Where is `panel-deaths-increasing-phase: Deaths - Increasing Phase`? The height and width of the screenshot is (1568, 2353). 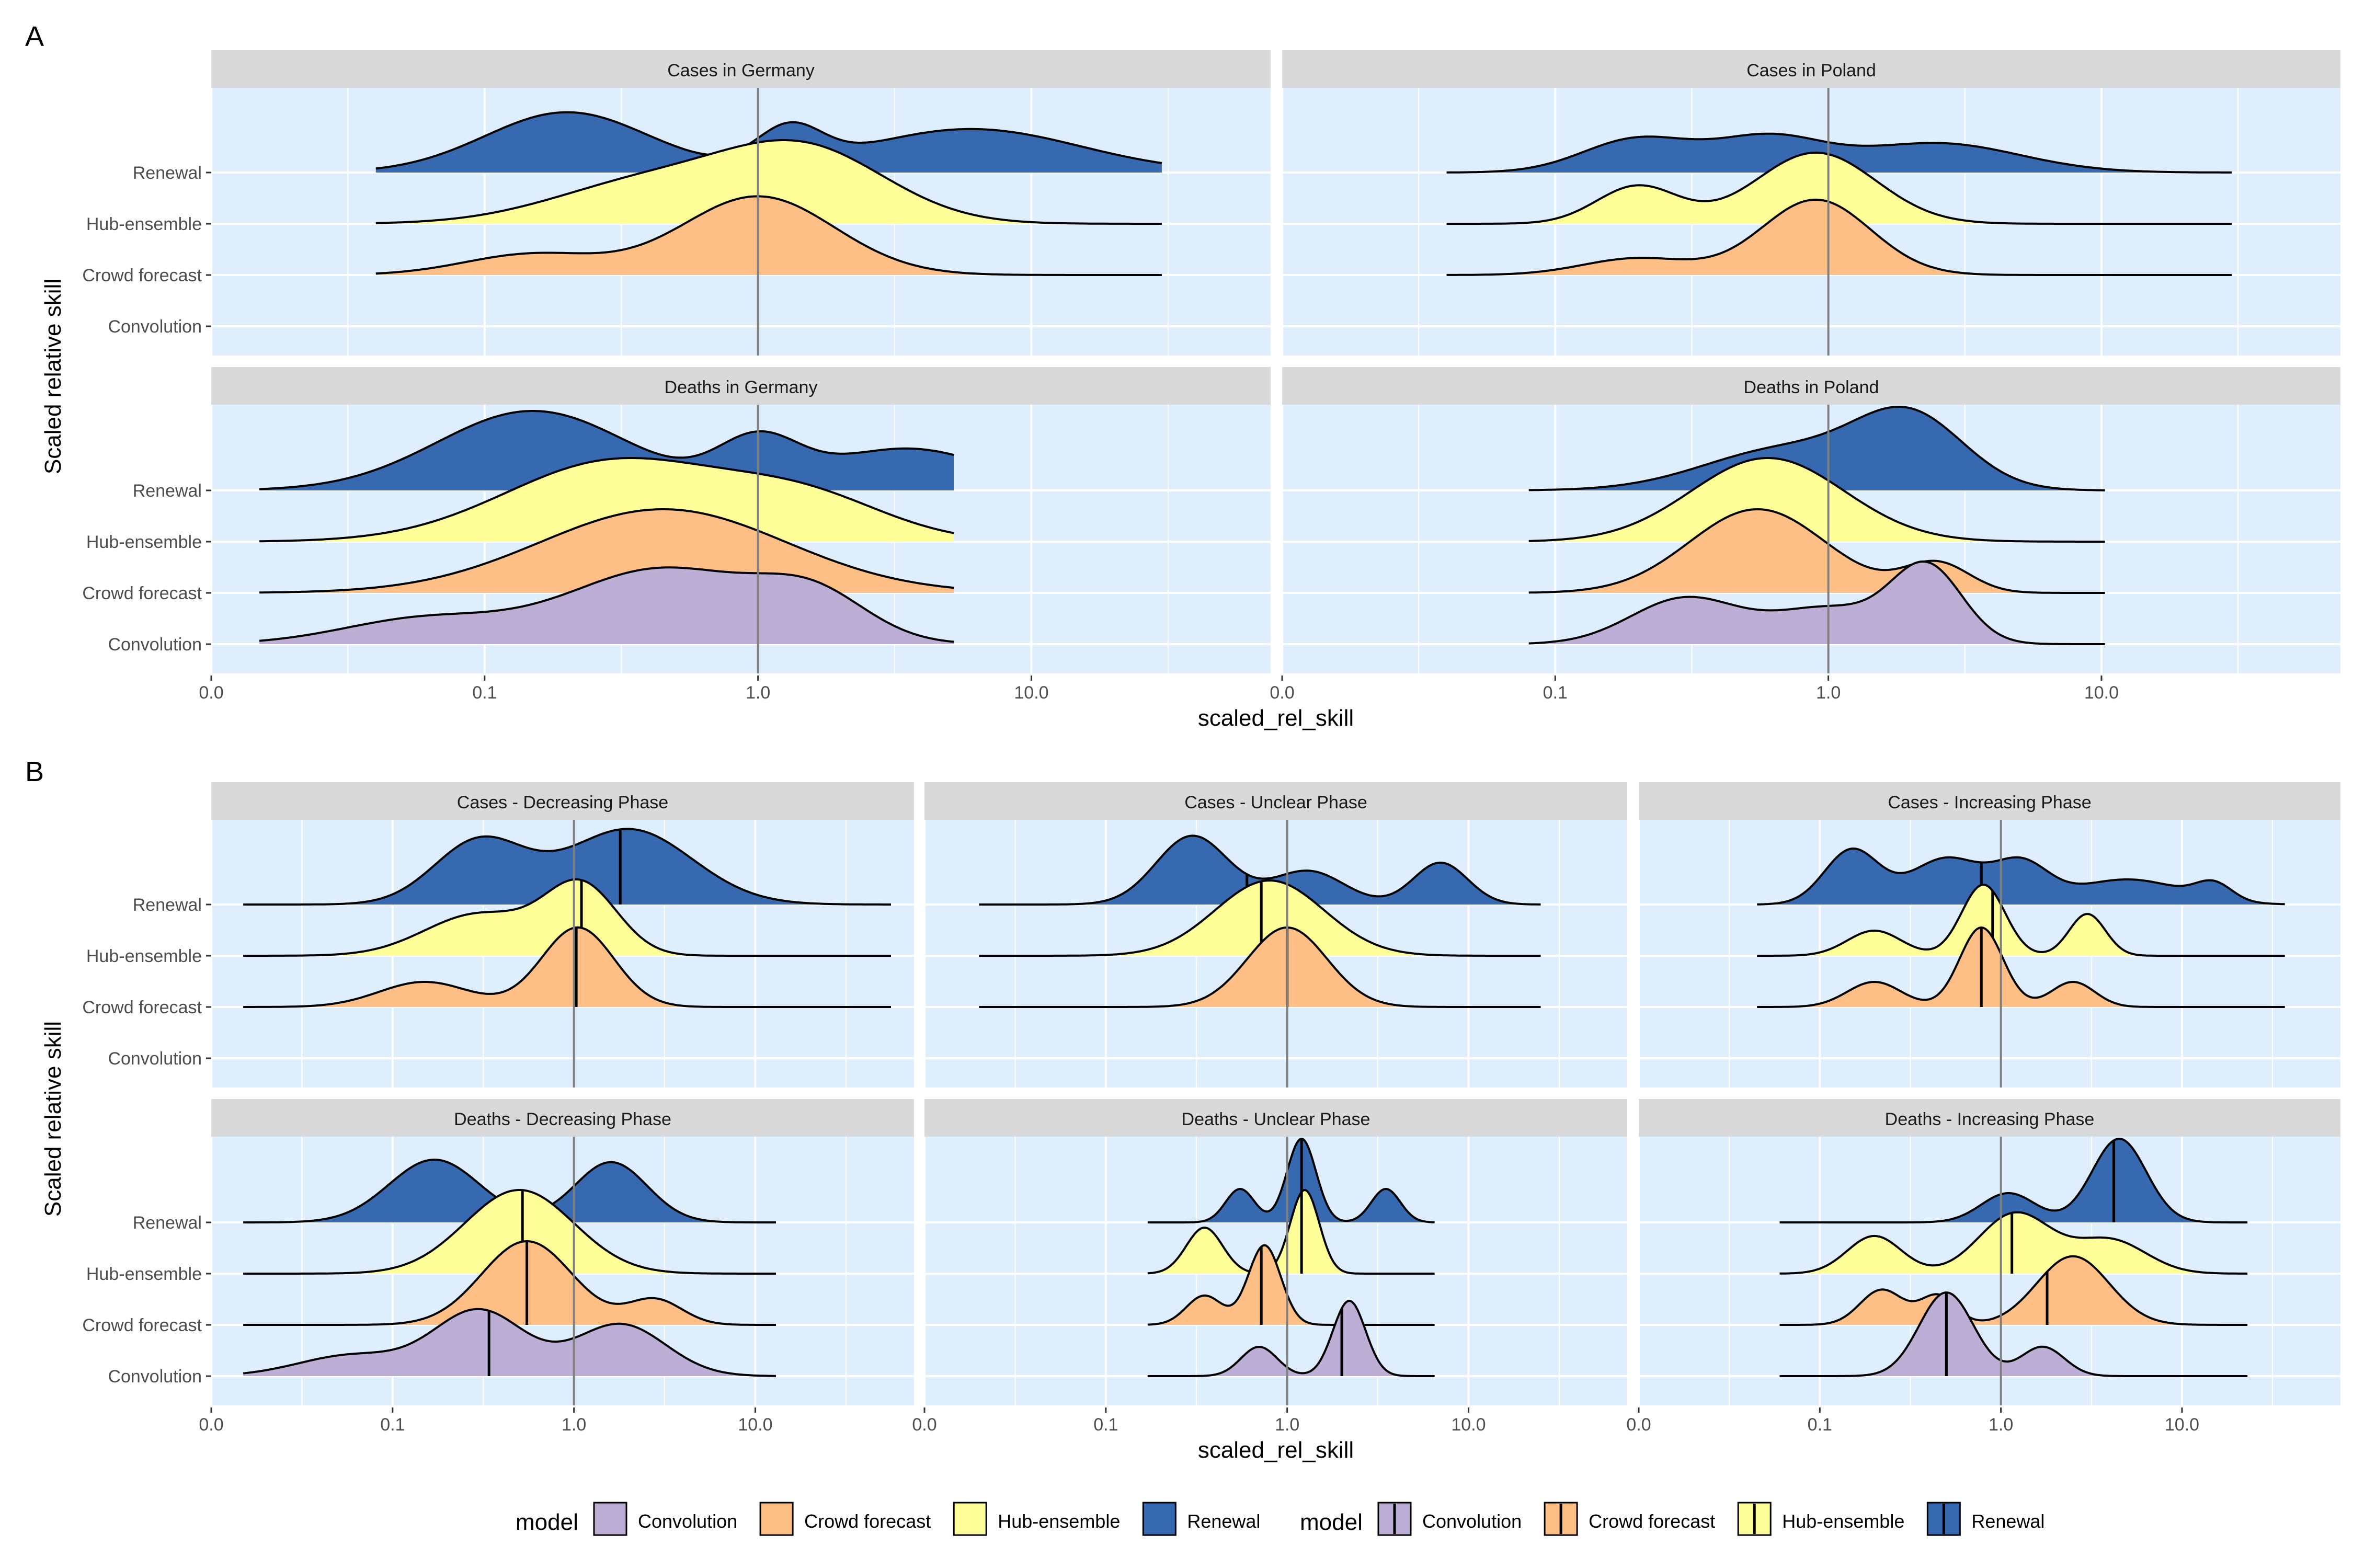
panel-deaths-increasing-phase: Deaths - Increasing Phase is located at coordinates (1989, 1252).